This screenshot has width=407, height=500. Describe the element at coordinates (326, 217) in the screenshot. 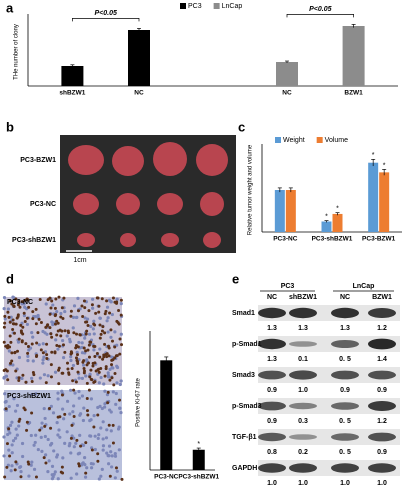

I see `annotation: *` at that location.